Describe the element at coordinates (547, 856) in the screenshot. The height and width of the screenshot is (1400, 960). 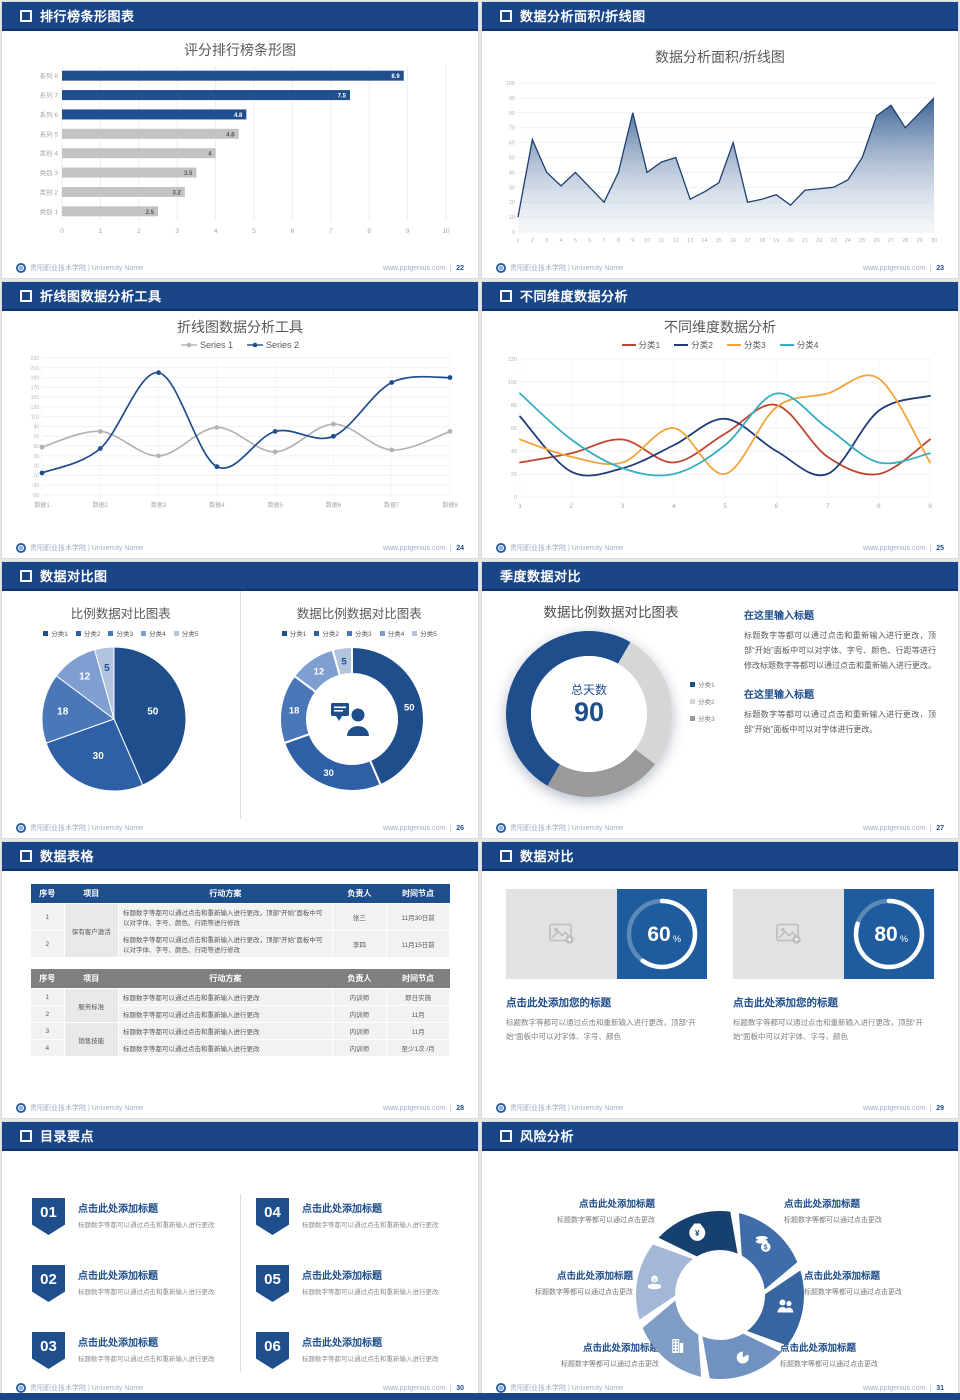
I see `slide-title: 数据对比` at that location.